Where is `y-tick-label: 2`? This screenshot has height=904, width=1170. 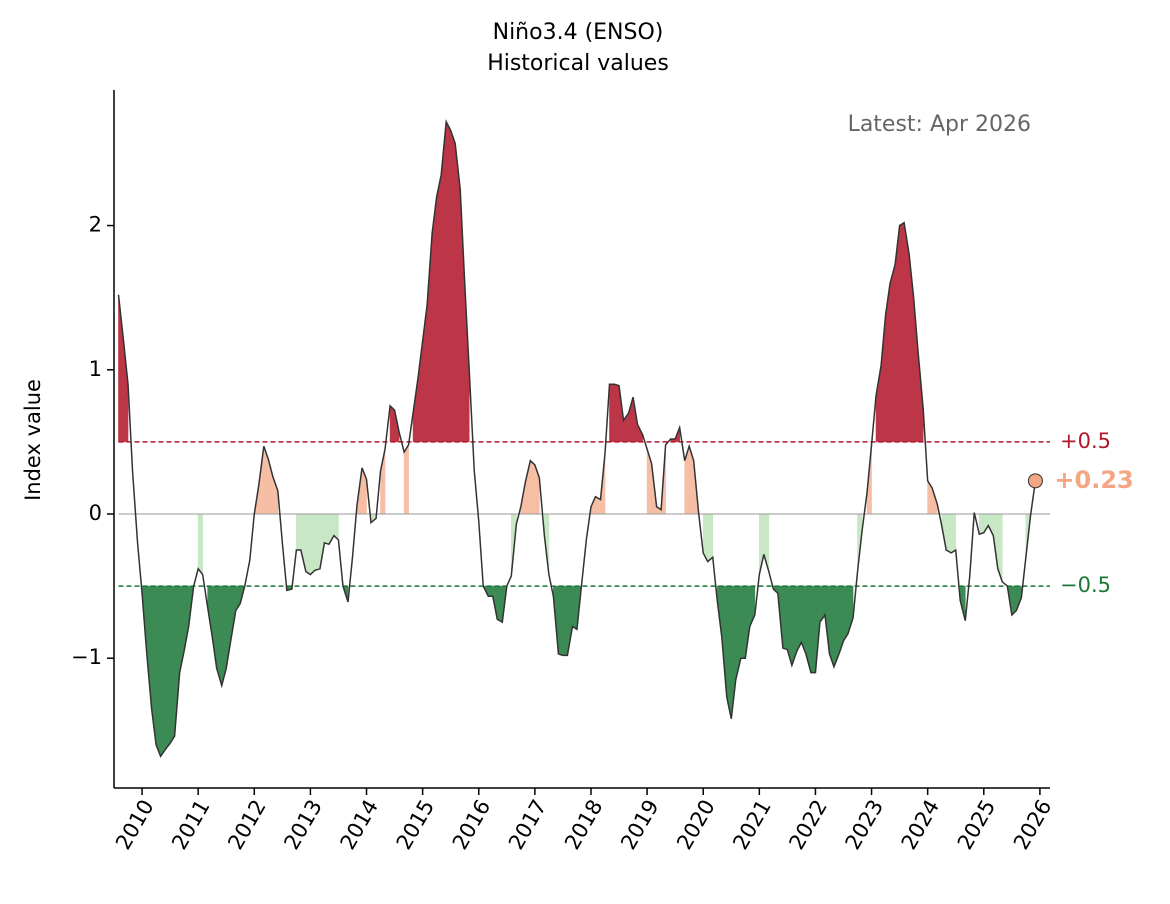
y-tick-label: 2 is located at coordinates (95, 225).